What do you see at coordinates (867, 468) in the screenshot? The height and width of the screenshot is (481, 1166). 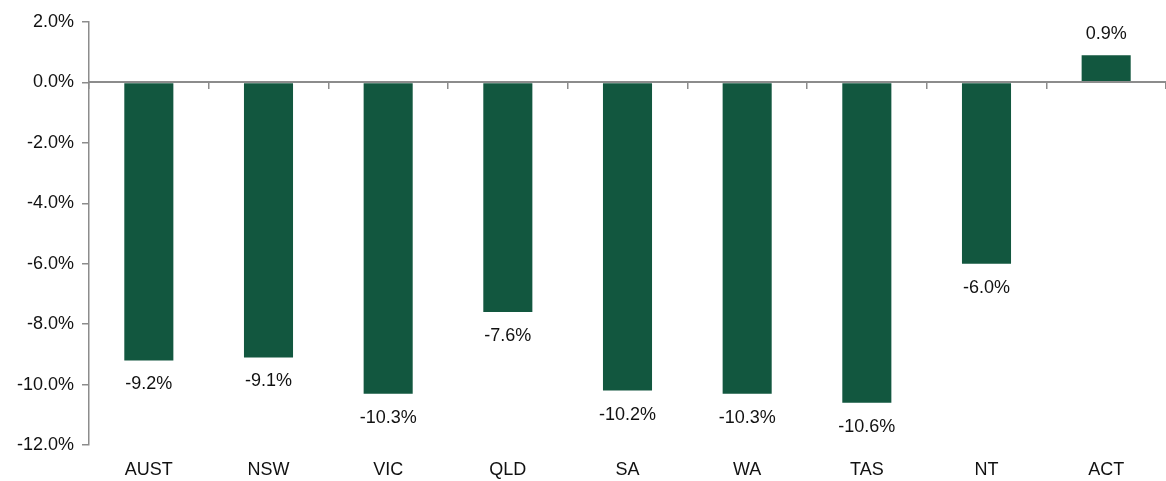 I see `x-tick-label: TAS` at bounding box center [867, 468].